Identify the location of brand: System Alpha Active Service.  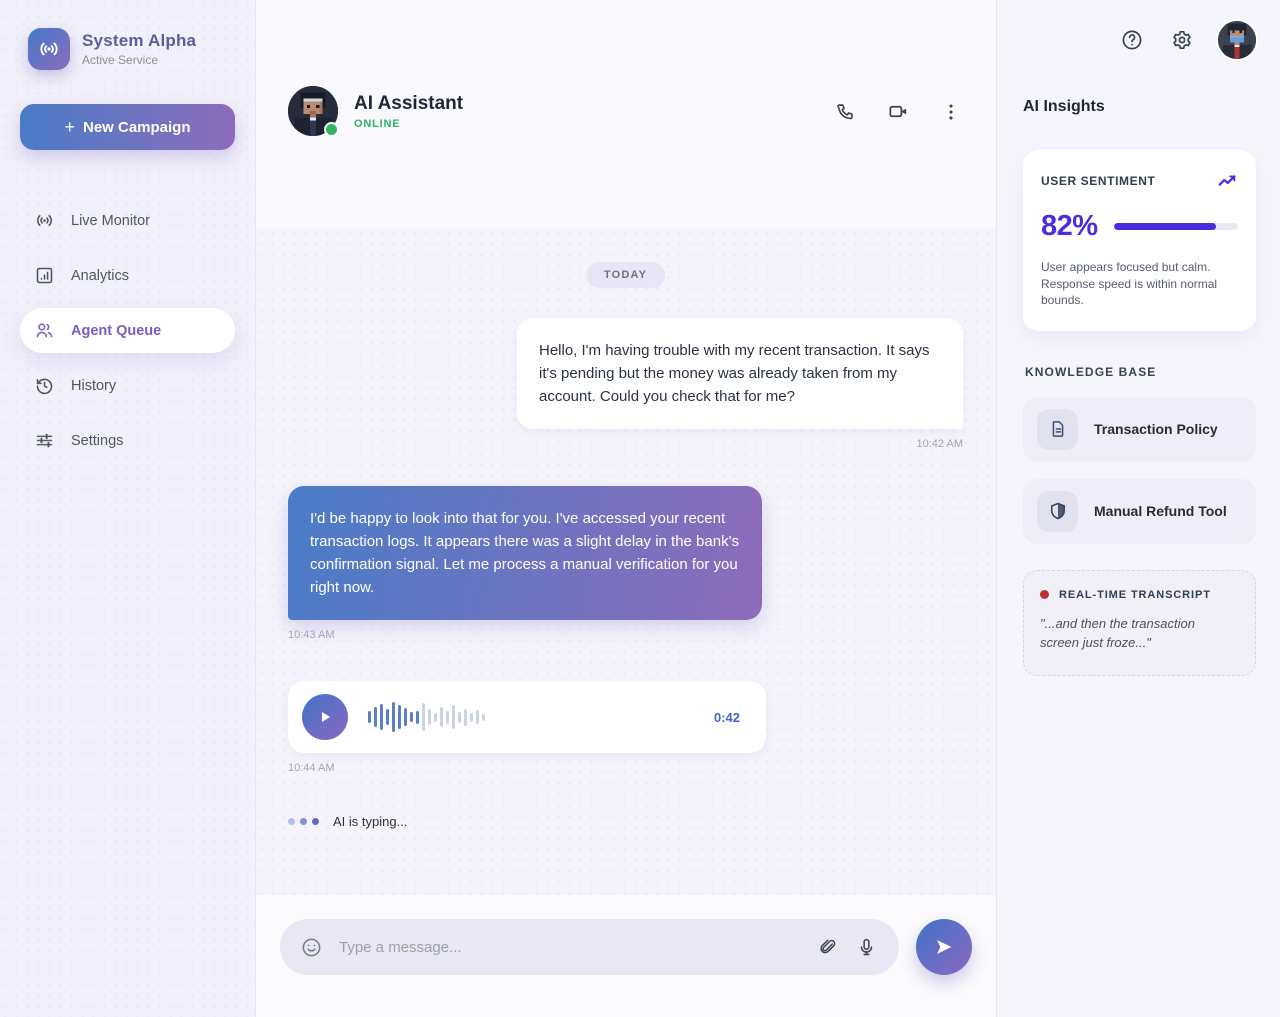
(127, 49).